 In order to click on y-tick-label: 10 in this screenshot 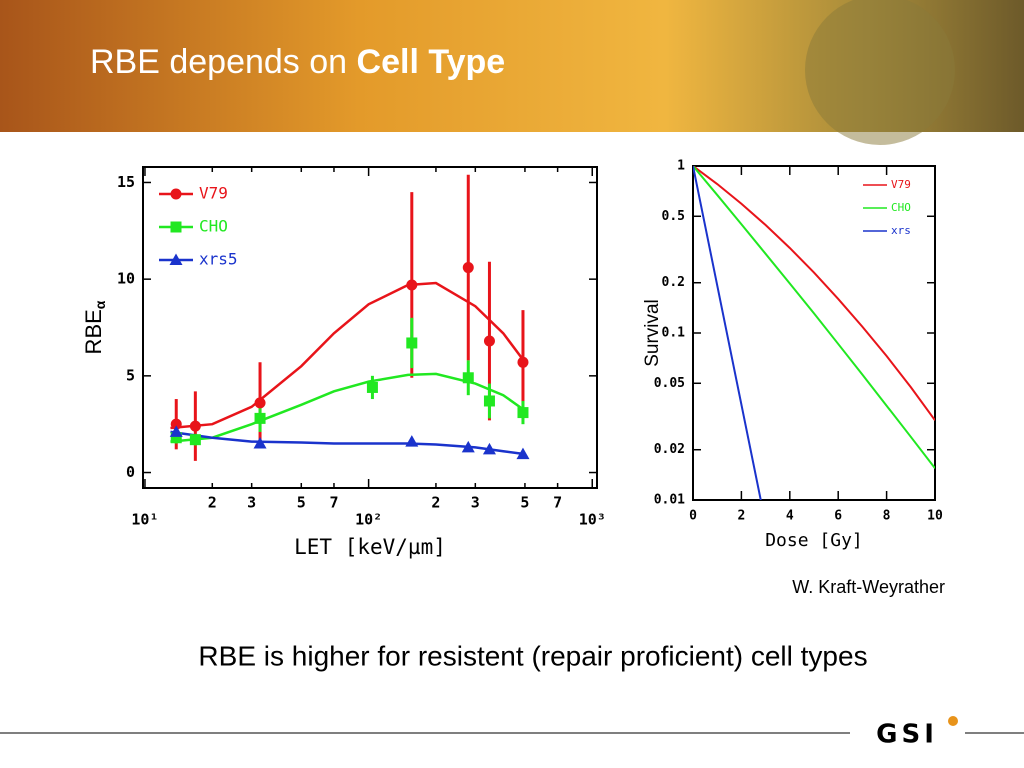, I will do `click(126, 279)`.